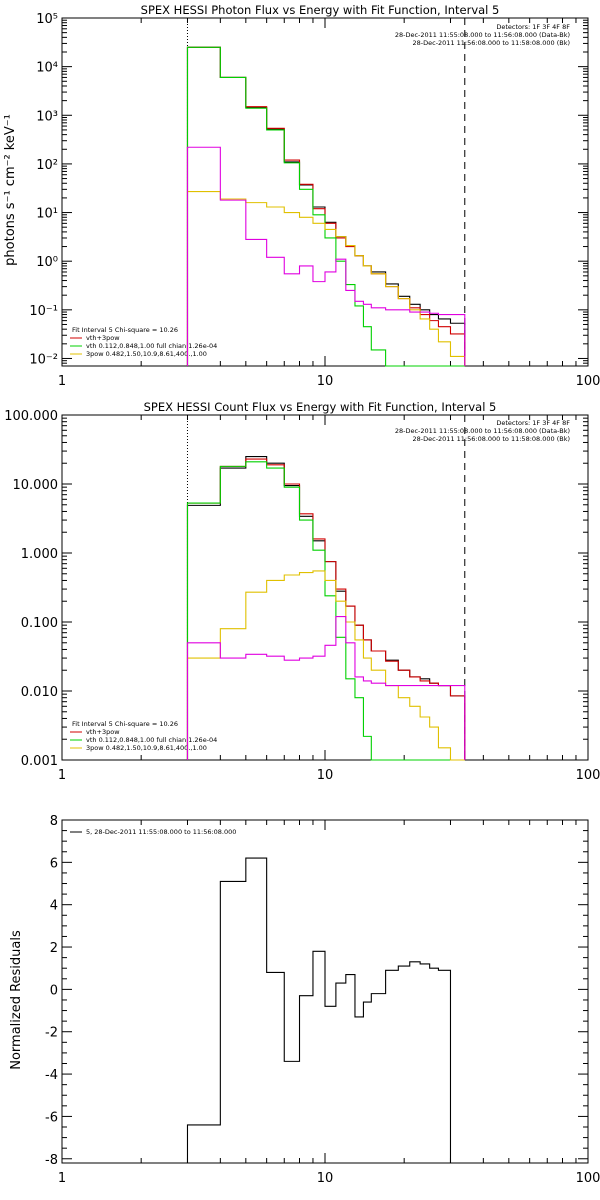 This screenshot has height=1200, width=600. I want to click on panel3-y-tick-label-4: 4, so click(54, 906).